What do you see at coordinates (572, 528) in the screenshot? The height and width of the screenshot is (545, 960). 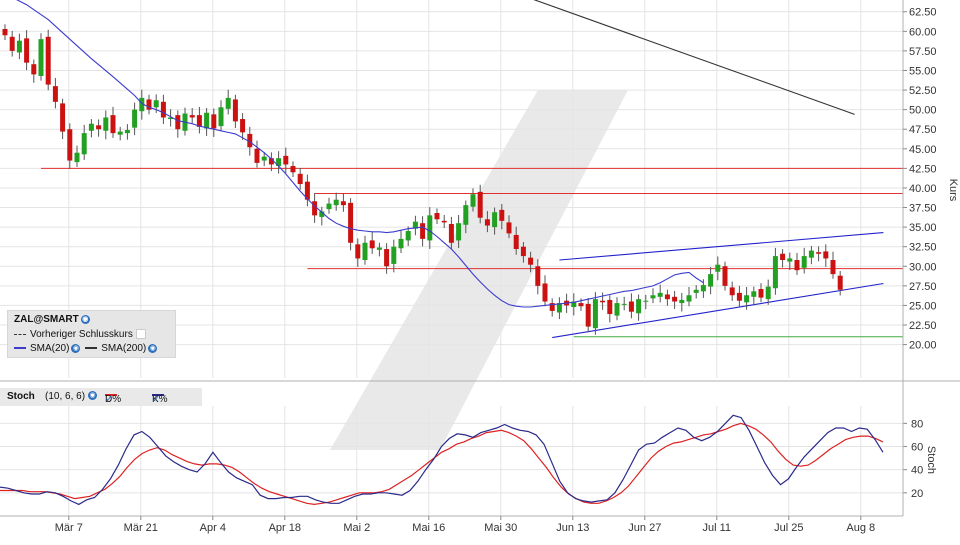 I see `x-tick-label: Jun 13` at bounding box center [572, 528].